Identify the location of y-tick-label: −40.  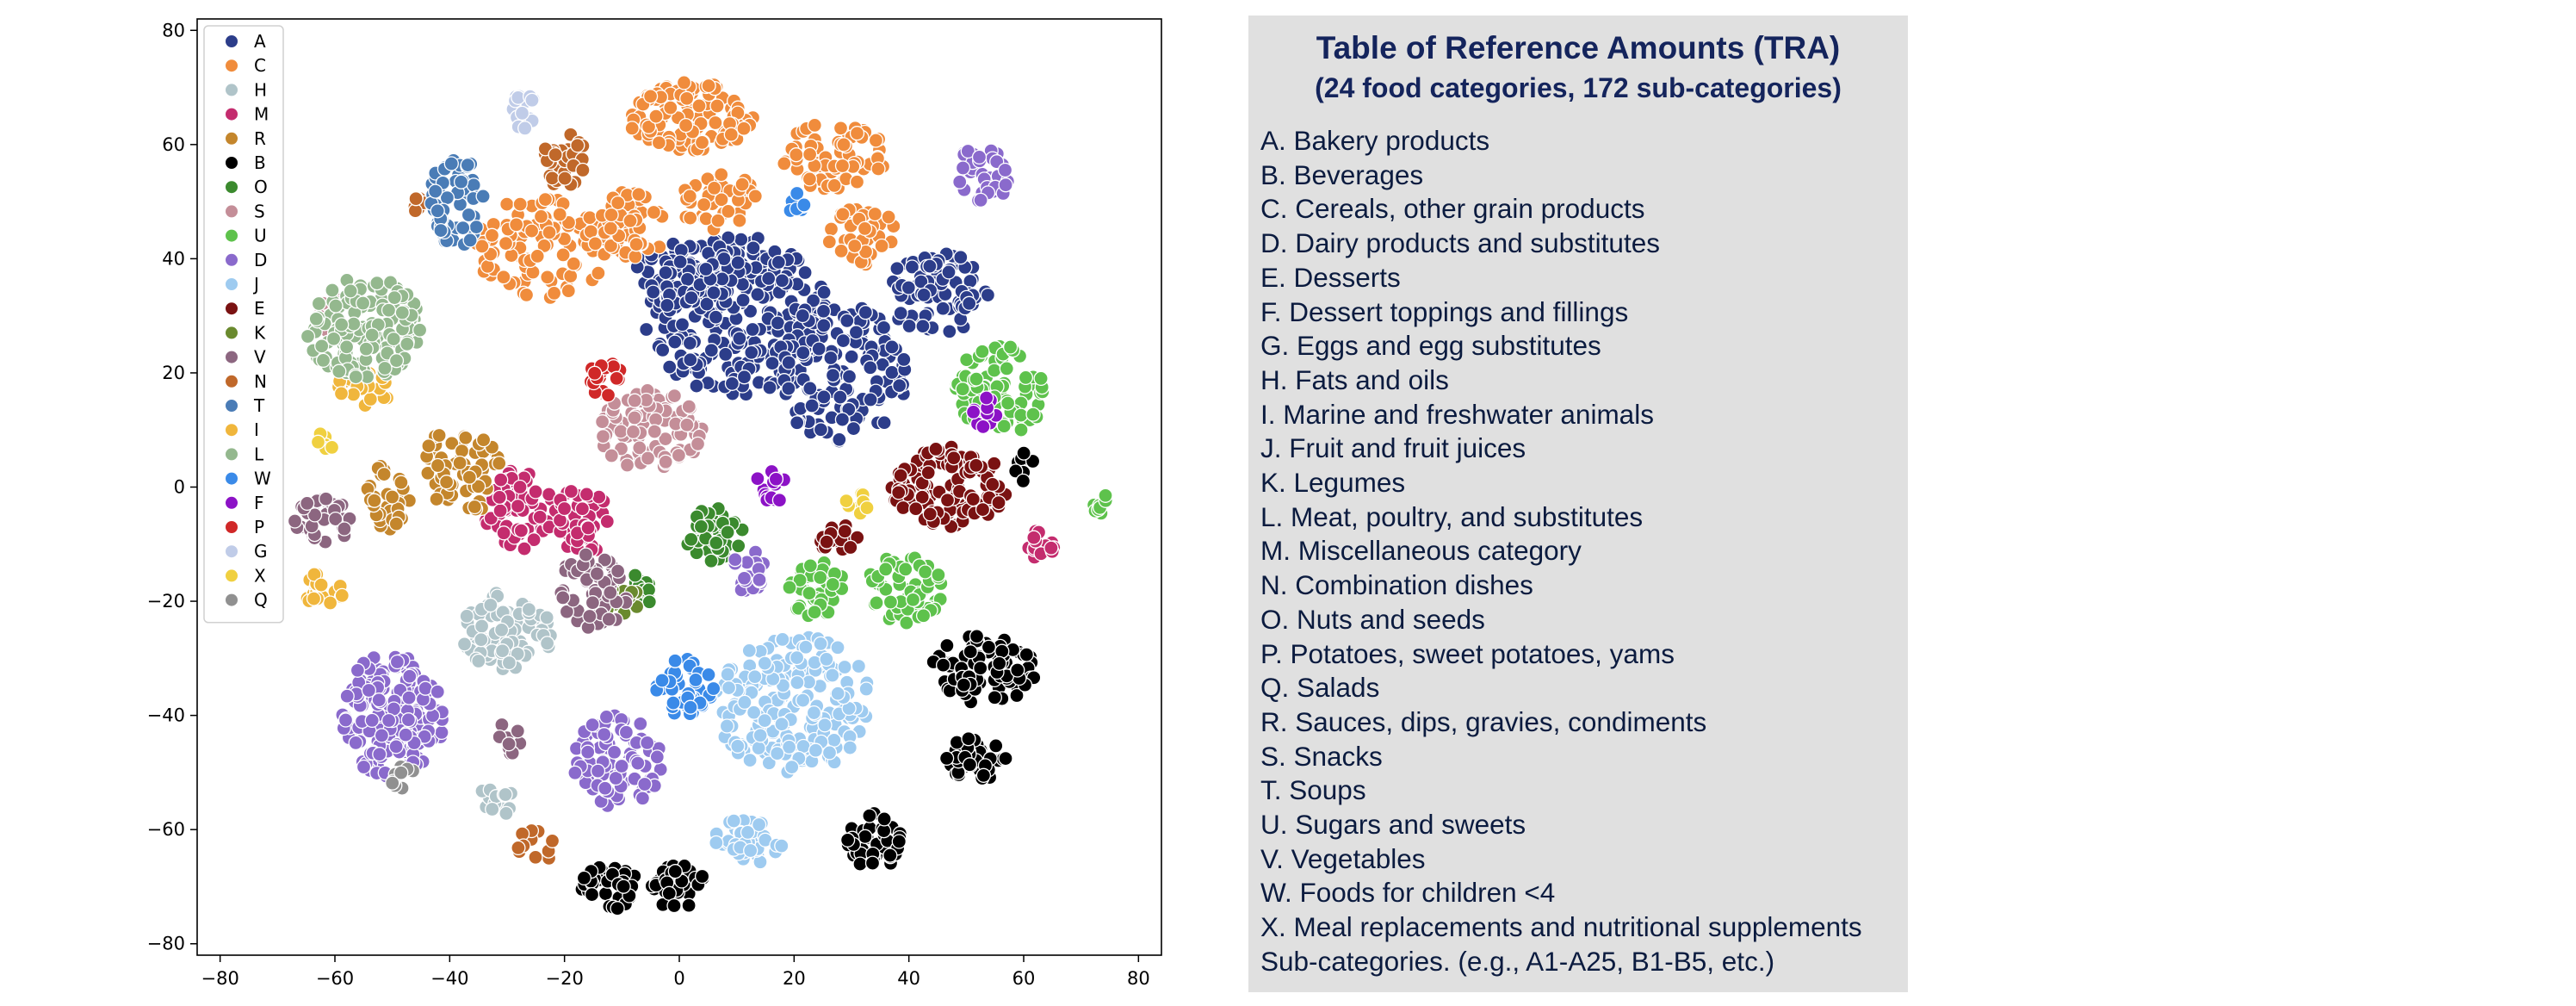
(166, 715).